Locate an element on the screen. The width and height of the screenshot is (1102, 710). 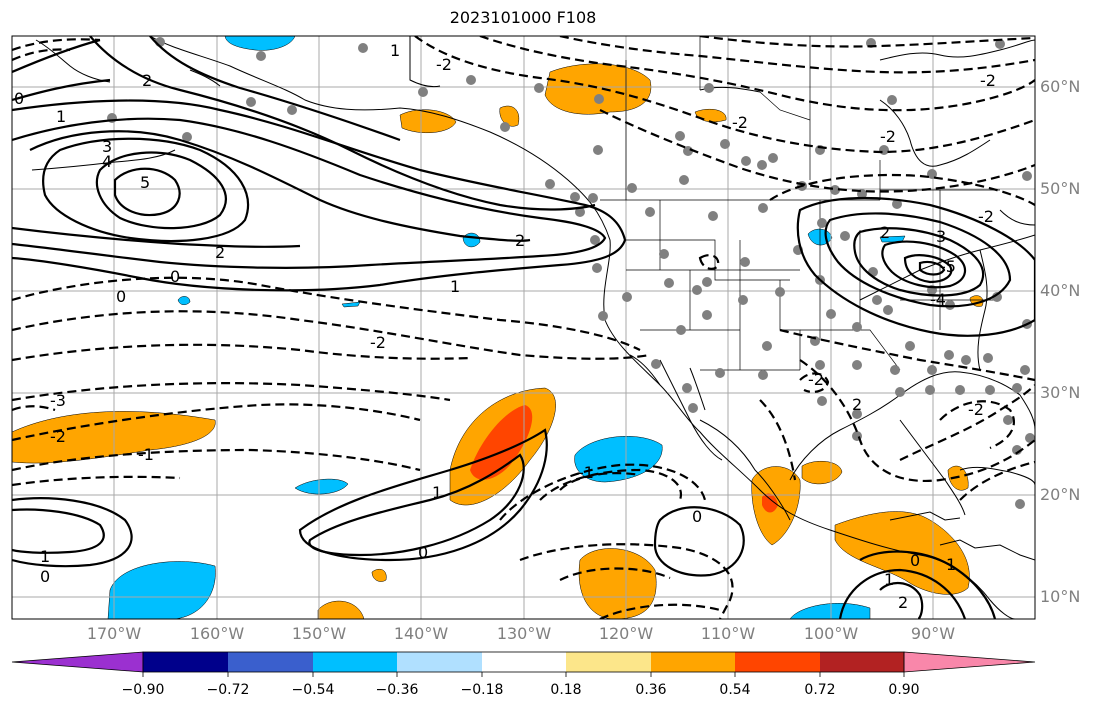
colorbar-extend-low is located at coordinates (77, 662).